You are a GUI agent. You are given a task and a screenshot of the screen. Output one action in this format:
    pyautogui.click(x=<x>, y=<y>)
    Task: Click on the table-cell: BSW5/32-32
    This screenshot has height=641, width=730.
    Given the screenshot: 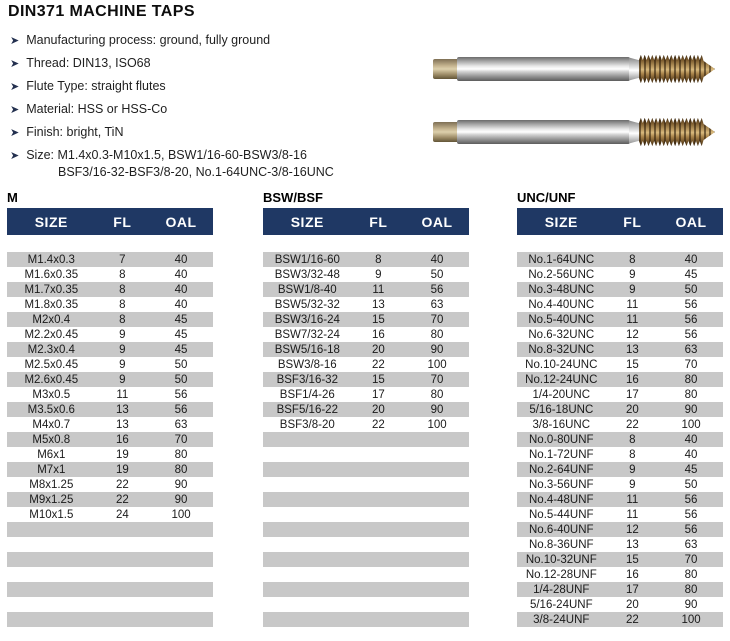 What is the action you would take?
    pyautogui.click(x=307, y=304)
    